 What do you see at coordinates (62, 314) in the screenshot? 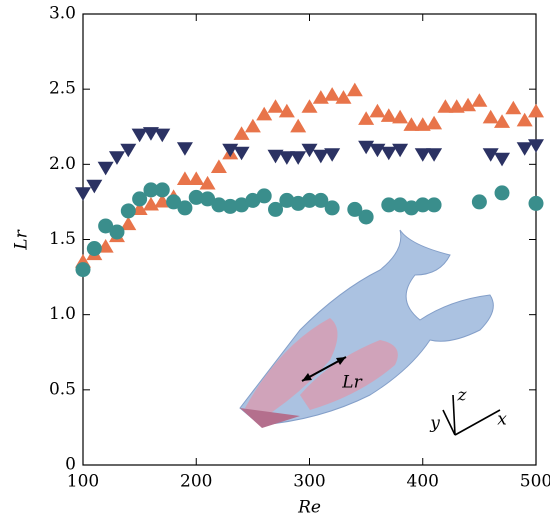
I see `y-tick-label: 1.0` at bounding box center [62, 314].